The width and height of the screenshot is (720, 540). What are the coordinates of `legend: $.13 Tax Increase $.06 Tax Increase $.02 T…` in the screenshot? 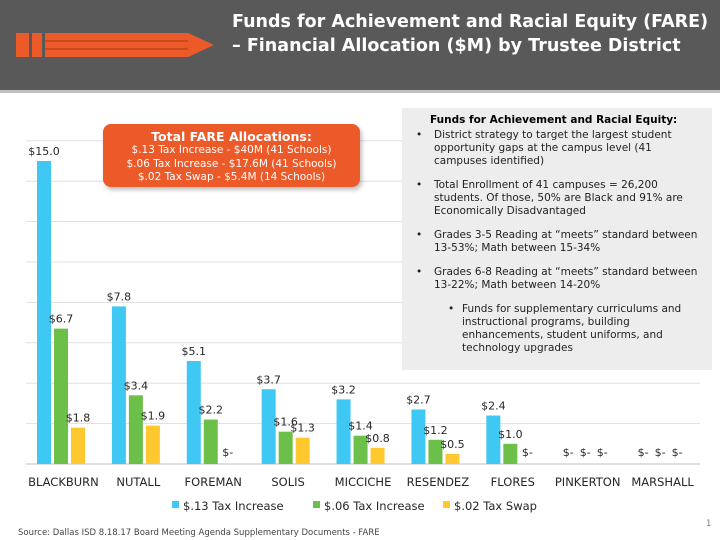 It's located at (354, 506).